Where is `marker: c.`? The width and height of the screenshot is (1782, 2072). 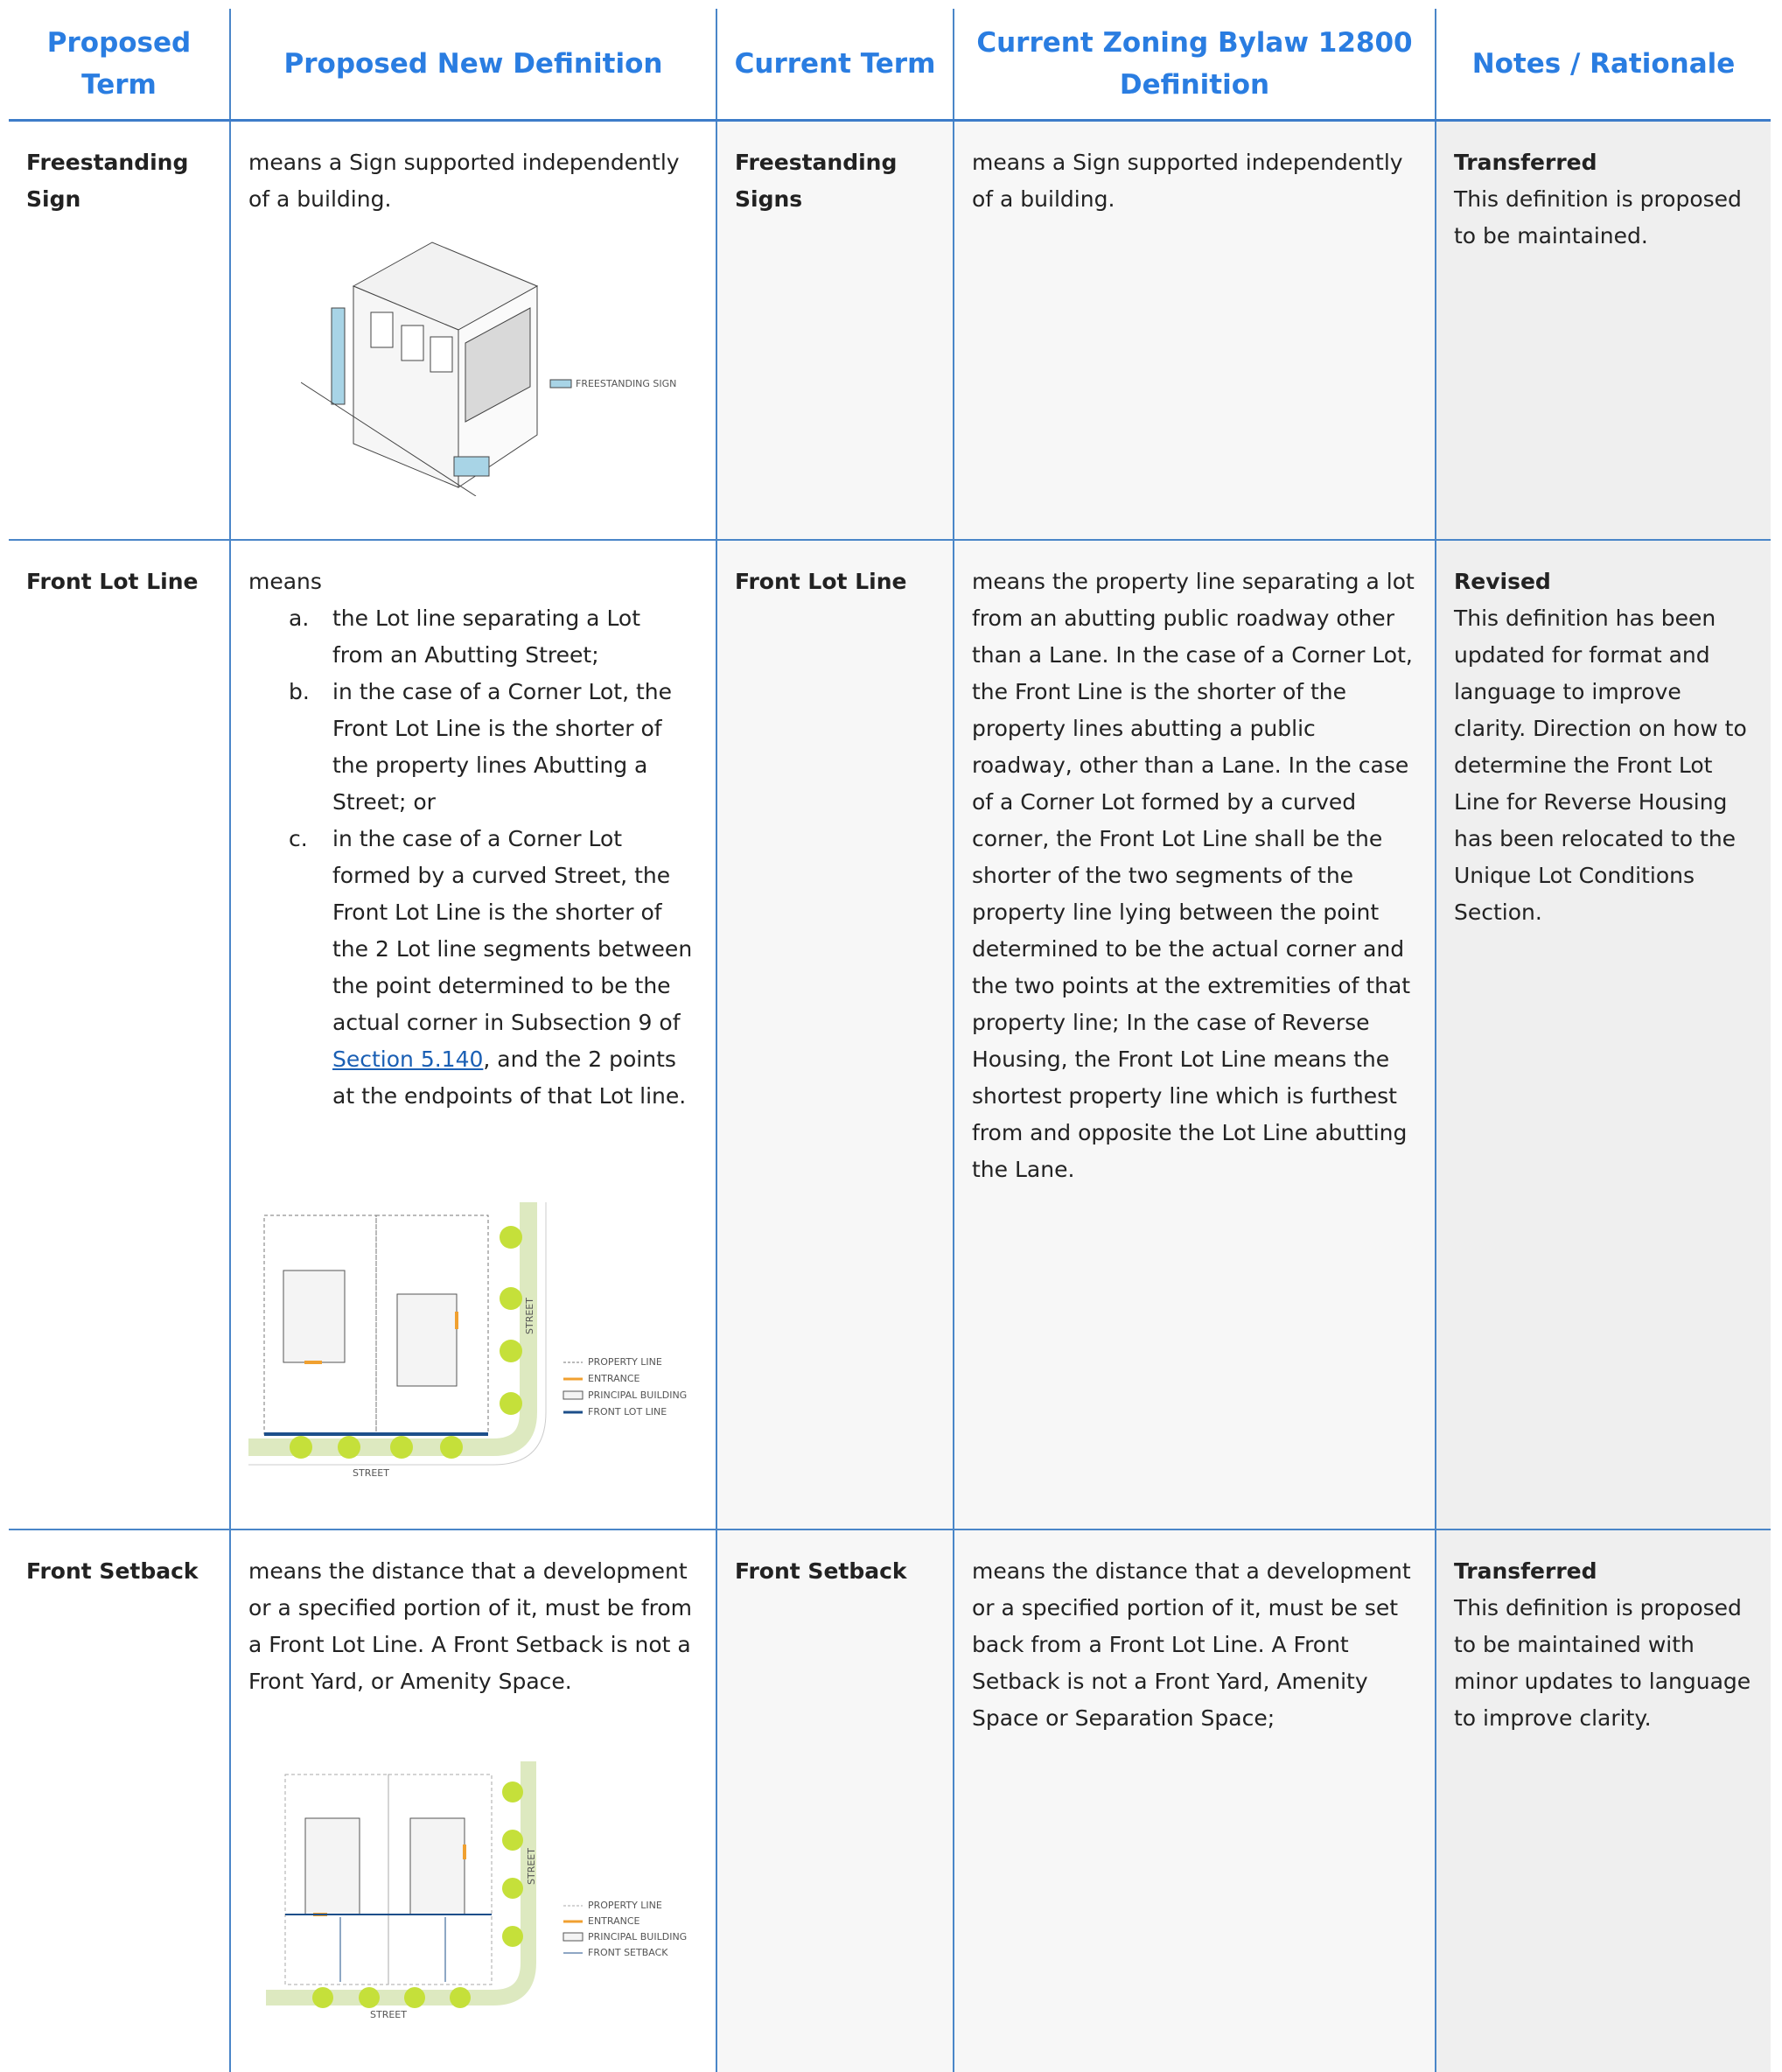
marker: c. is located at coordinates (298, 838).